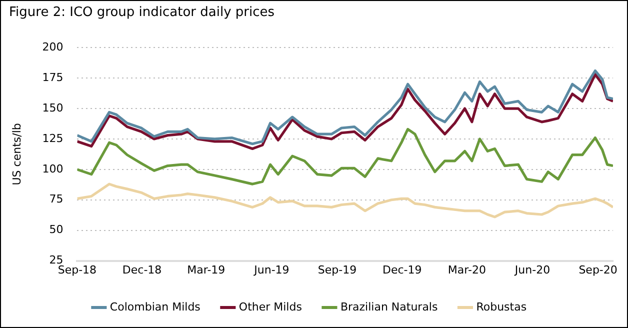 The width and height of the screenshot is (628, 328). What do you see at coordinates (206, 269) in the screenshot?
I see `x-tick-label: Mar-19` at bounding box center [206, 269].